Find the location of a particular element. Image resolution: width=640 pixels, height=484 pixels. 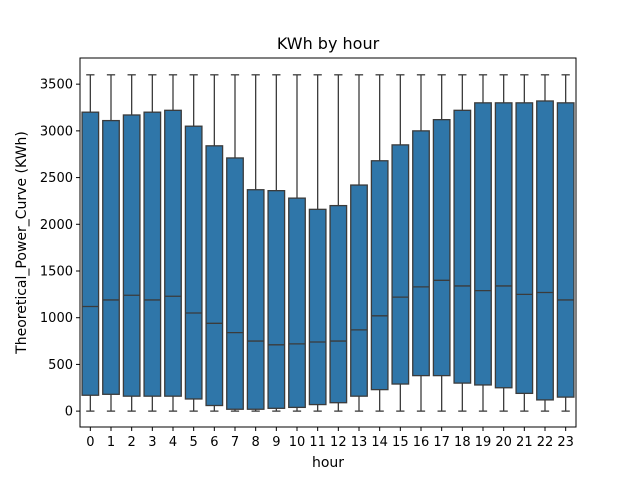

y-tick-label: 3500 is located at coordinates (56, 85).